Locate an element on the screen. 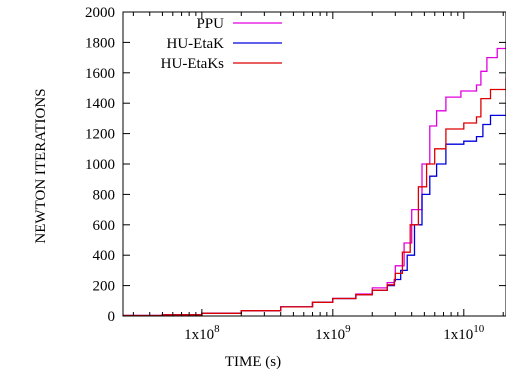 This screenshot has width=506, height=376. legend-label-ppu: PPU is located at coordinates (210, 24).